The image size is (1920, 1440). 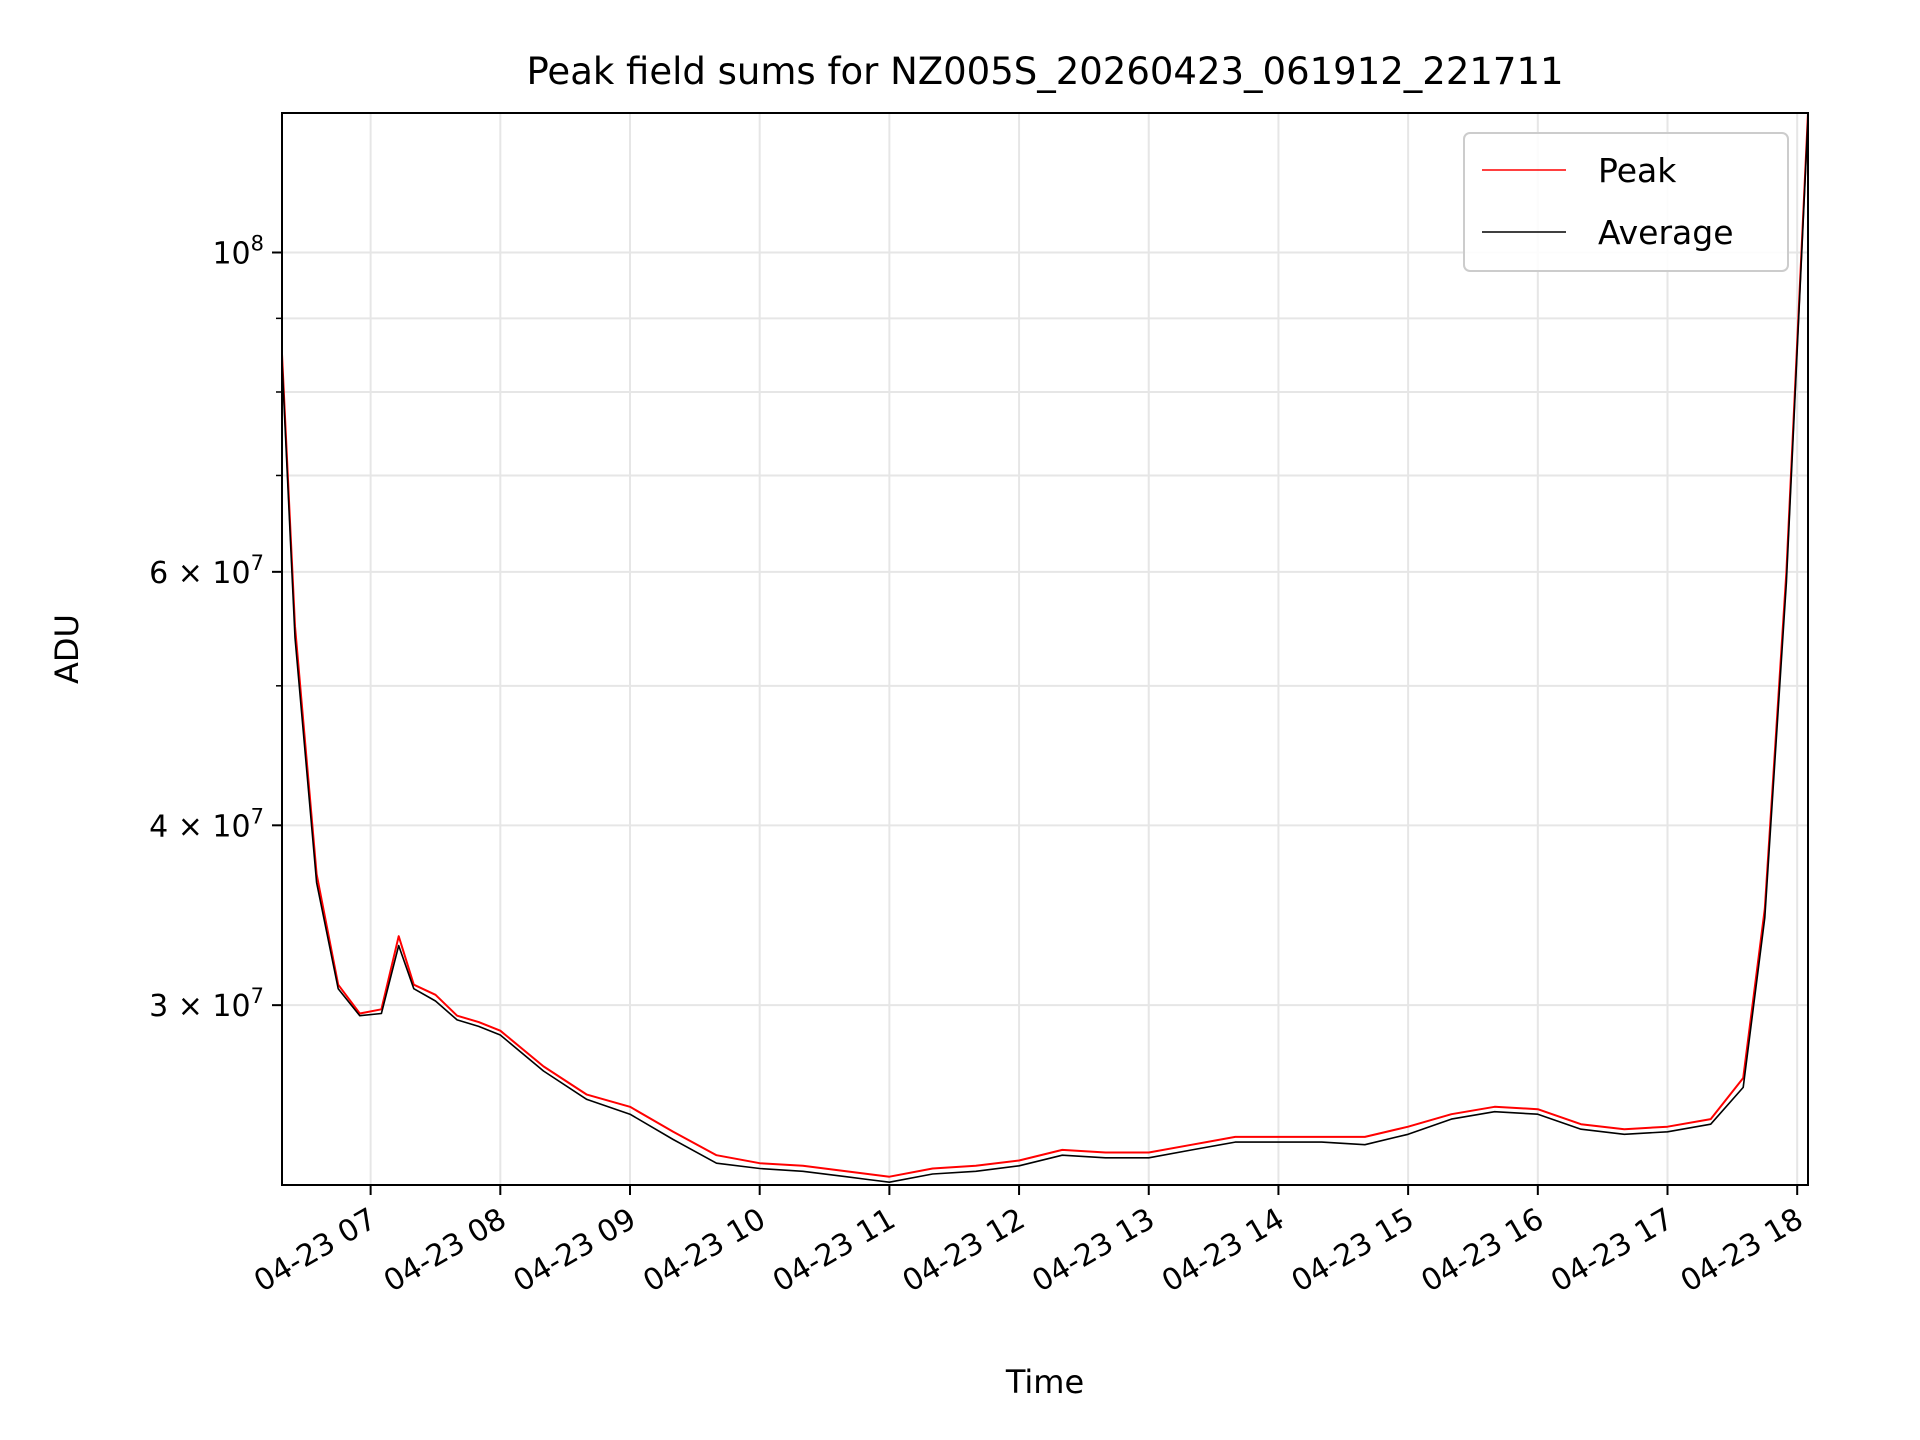 I want to click on x-axis-title: Time, so click(x=1044, y=1382).